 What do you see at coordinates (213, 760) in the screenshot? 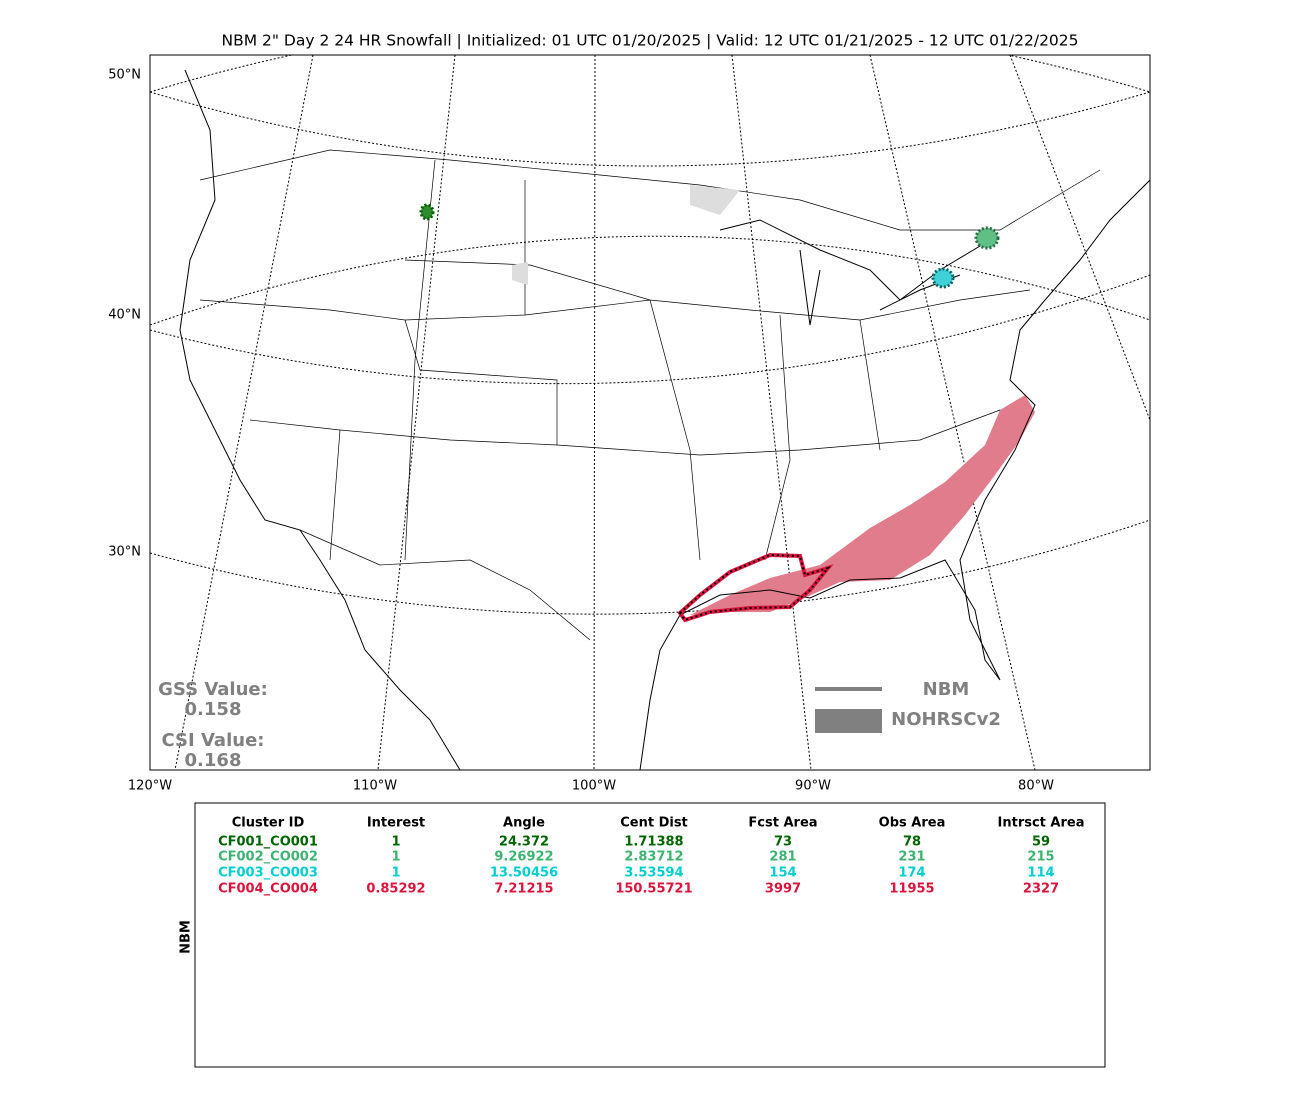
I see `score-value: 0.168` at bounding box center [213, 760].